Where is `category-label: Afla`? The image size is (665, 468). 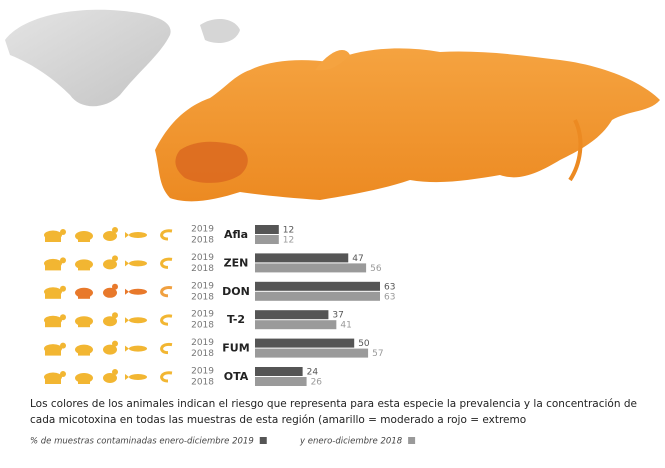 category-label: Afla is located at coordinates (236, 234).